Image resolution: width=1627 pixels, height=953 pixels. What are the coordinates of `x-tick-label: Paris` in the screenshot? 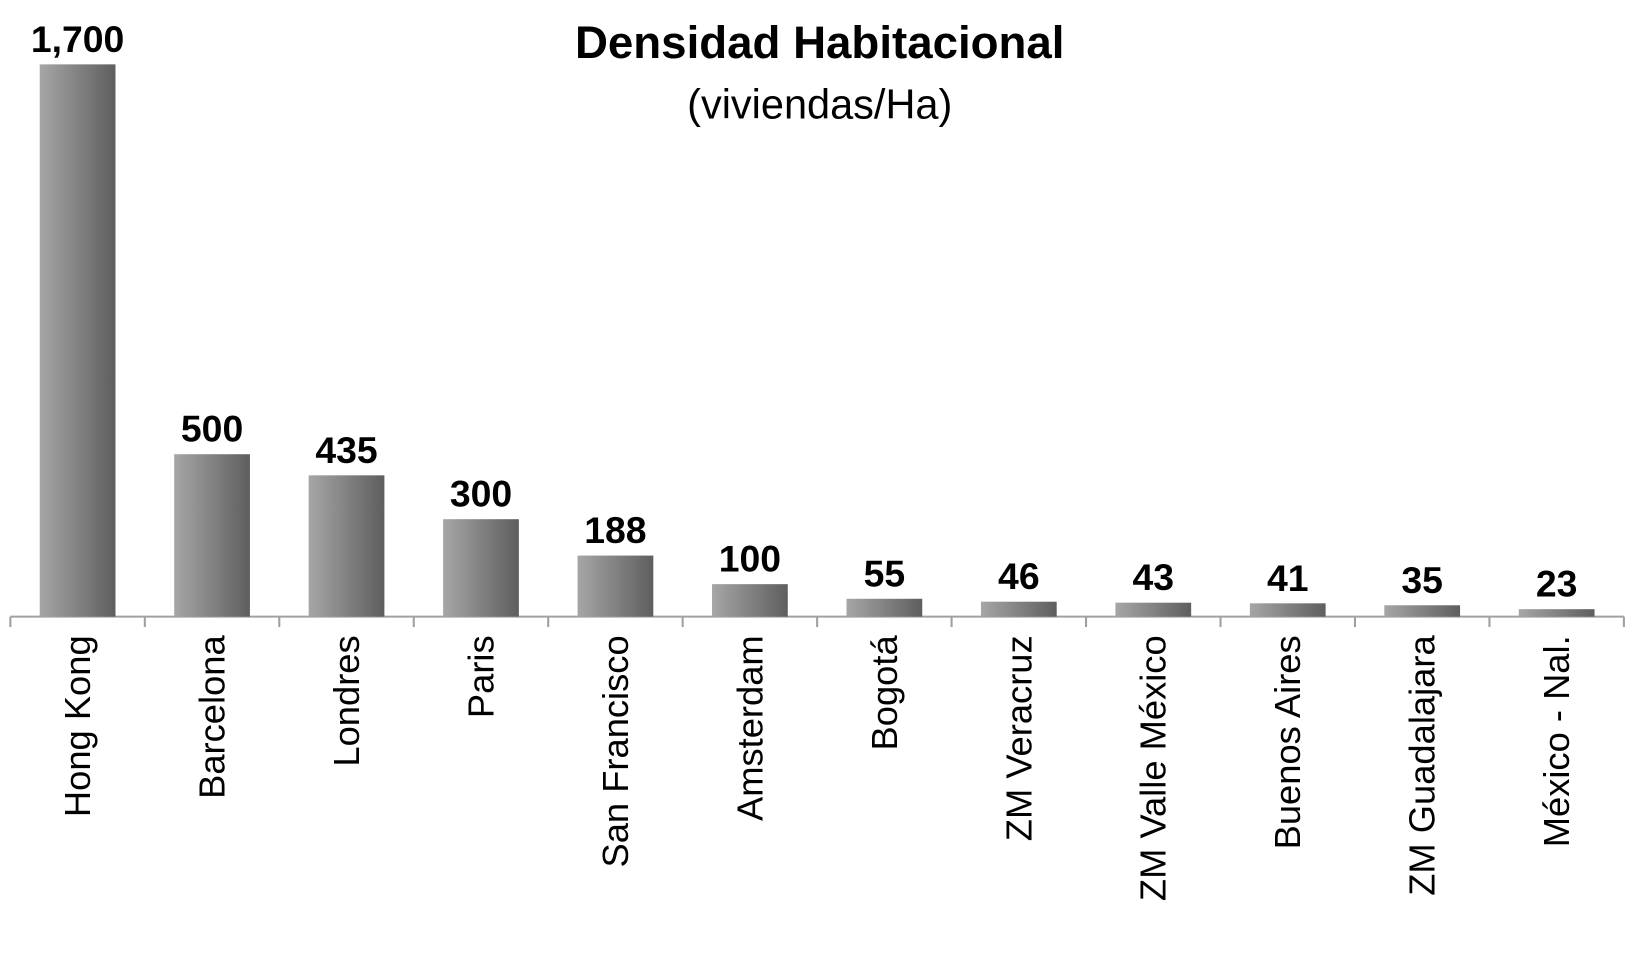 It's located at (480, 676).